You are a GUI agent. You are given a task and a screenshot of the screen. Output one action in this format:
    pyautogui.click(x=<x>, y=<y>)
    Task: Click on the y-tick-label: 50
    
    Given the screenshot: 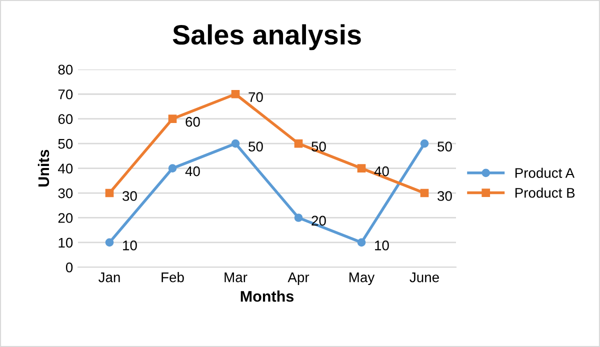 What is the action you would take?
    pyautogui.click(x=65, y=143)
    